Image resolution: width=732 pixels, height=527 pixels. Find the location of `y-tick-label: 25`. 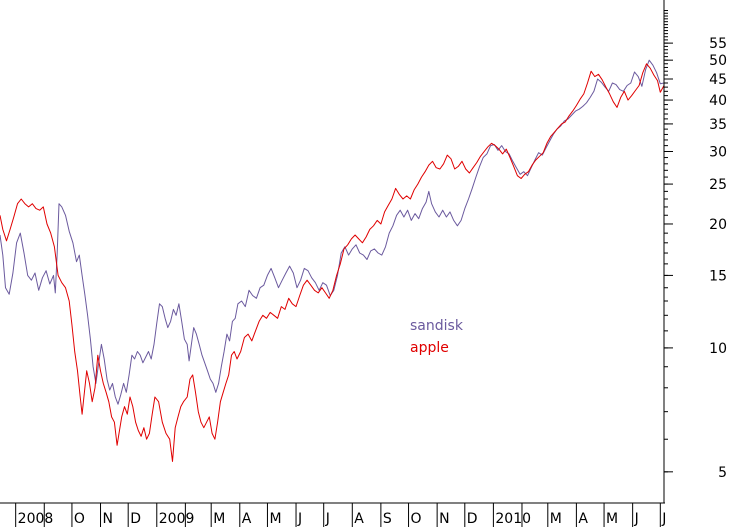

y-tick-label: 25 is located at coordinates (718, 185).